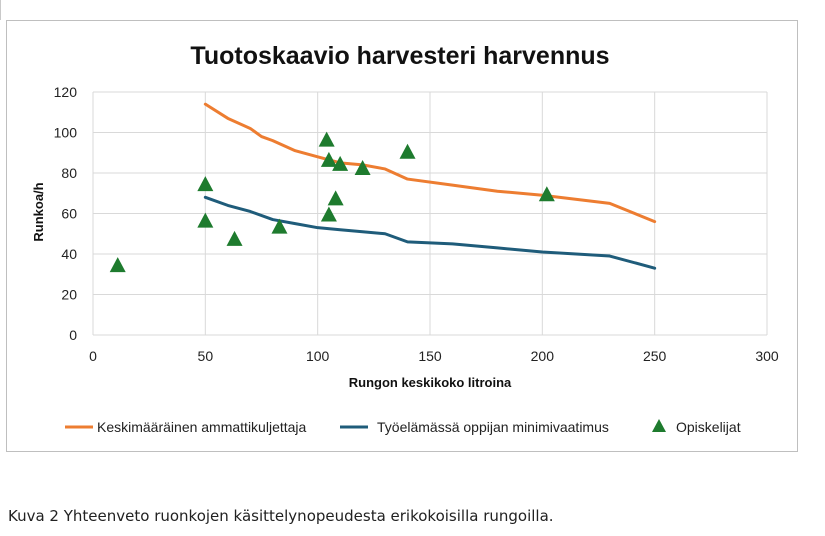 This screenshot has height=536, width=825. Describe the element at coordinates (69, 173) in the screenshot. I see `y-tick-label: 80` at that location.